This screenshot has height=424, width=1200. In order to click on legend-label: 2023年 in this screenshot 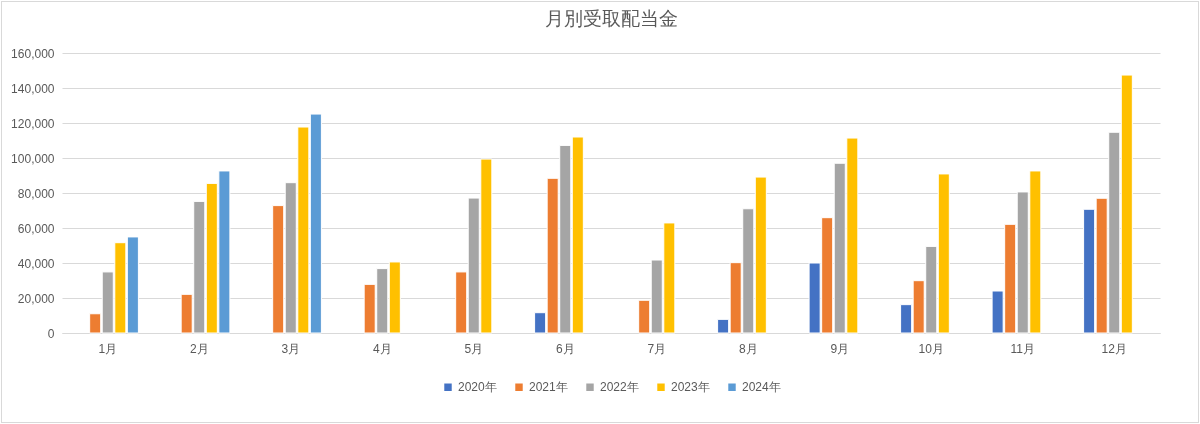, I will do `click(690, 387)`.